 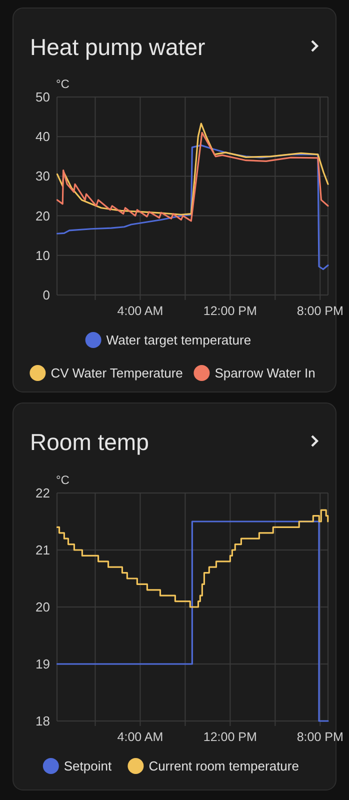 What do you see at coordinates (43, 664) in the screenshot?
I see `y-tick-label: 19` at bounding box center [43, 664].